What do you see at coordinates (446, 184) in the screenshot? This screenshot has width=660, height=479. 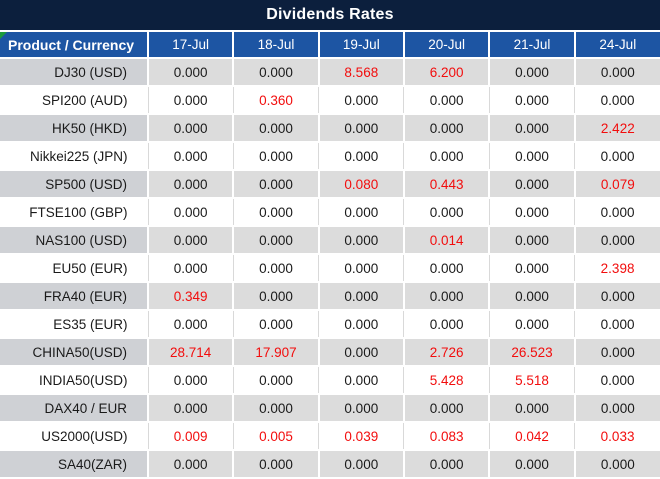 I see `value-cell: 0.443` at bounding box center [446, 184].